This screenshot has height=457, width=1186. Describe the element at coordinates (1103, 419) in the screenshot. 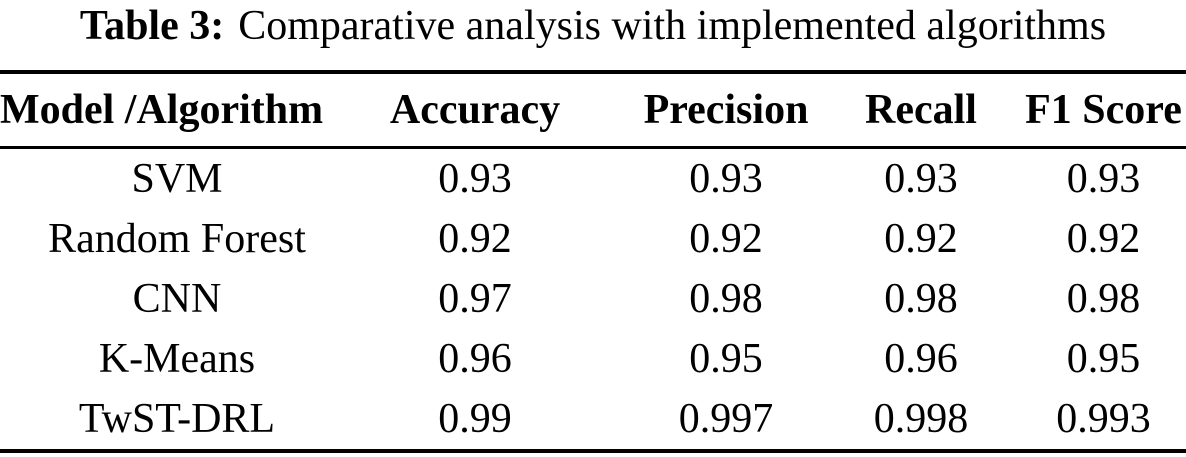

I see `cell-f1-score: 0.993` at that location.